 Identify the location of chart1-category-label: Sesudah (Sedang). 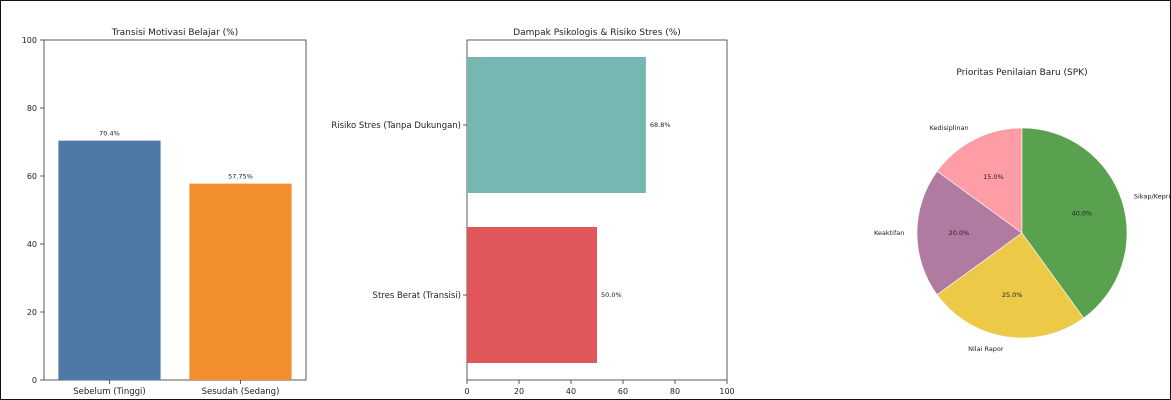
(241, 392).